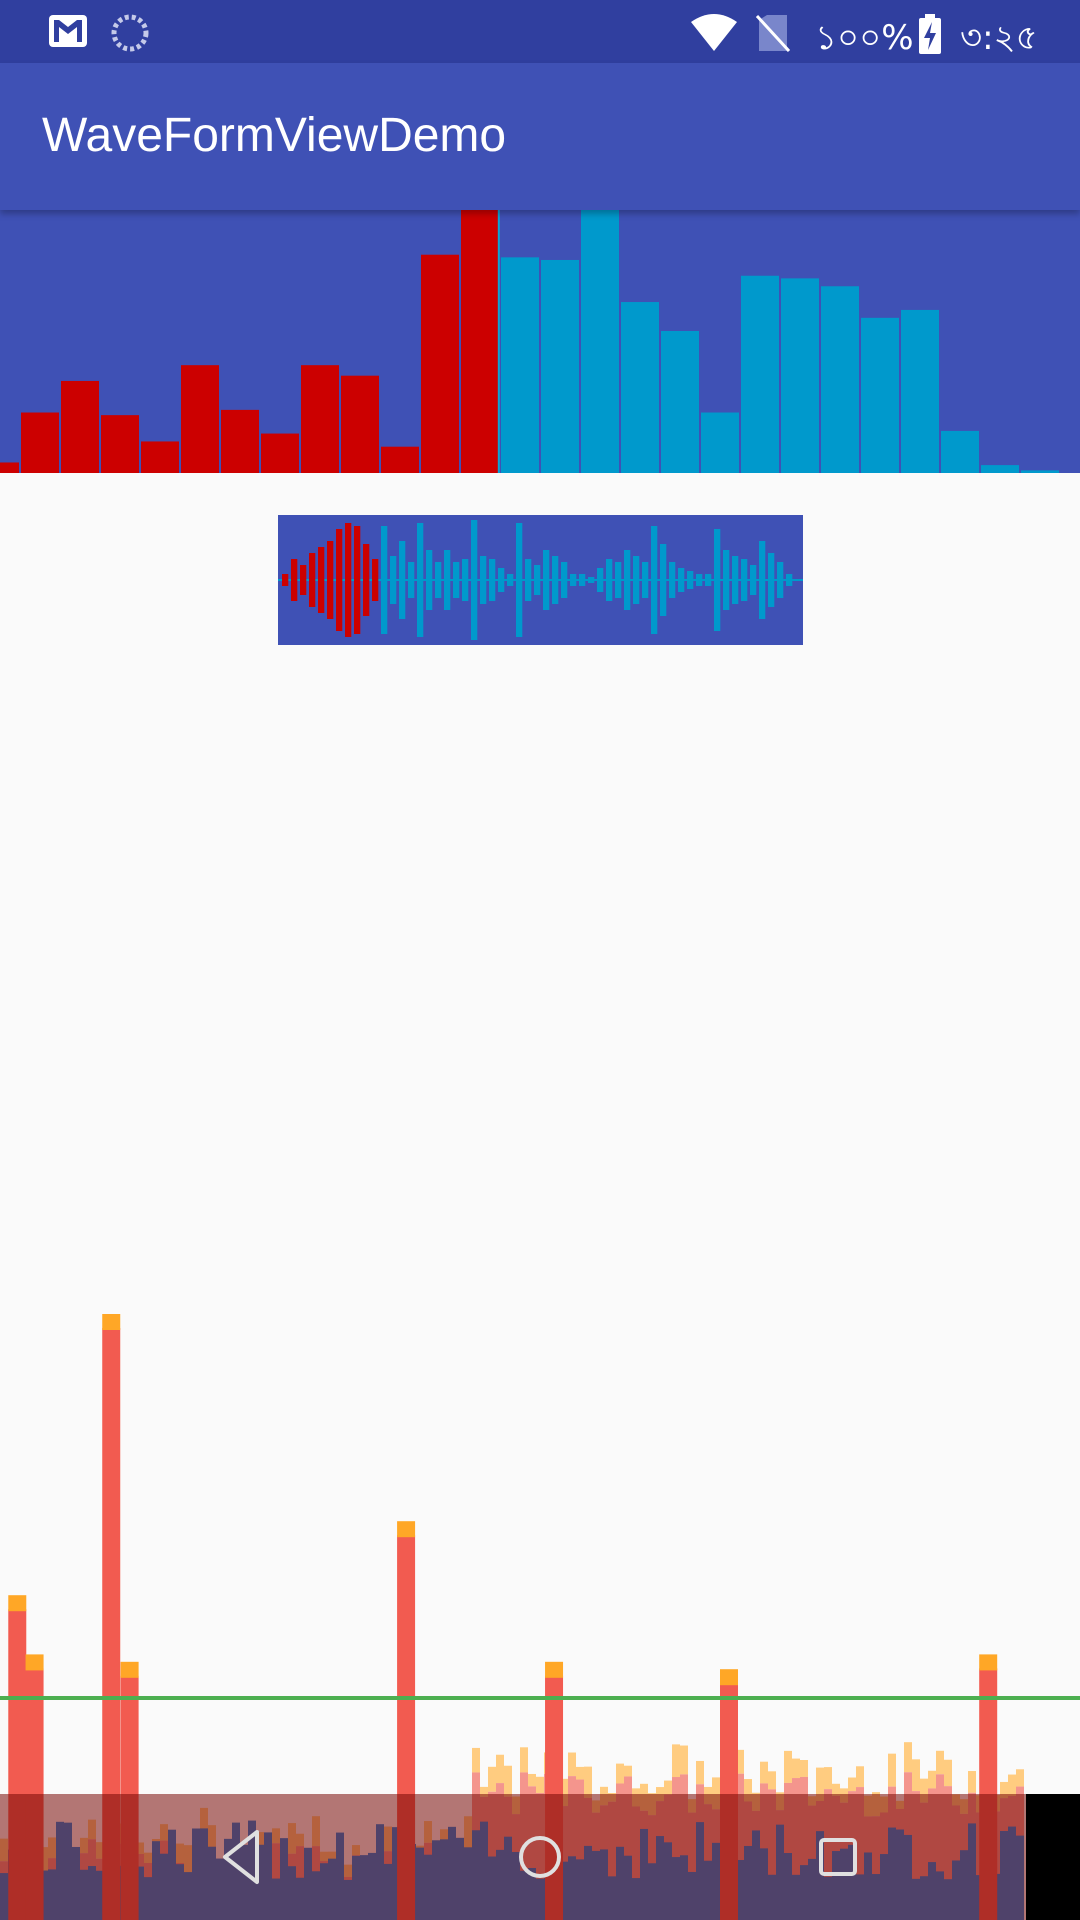  What do you see at coordinates (864, 38) in the screenshot?
I see `battery-percentage: ১০০%` at bounding box center [864, 38].